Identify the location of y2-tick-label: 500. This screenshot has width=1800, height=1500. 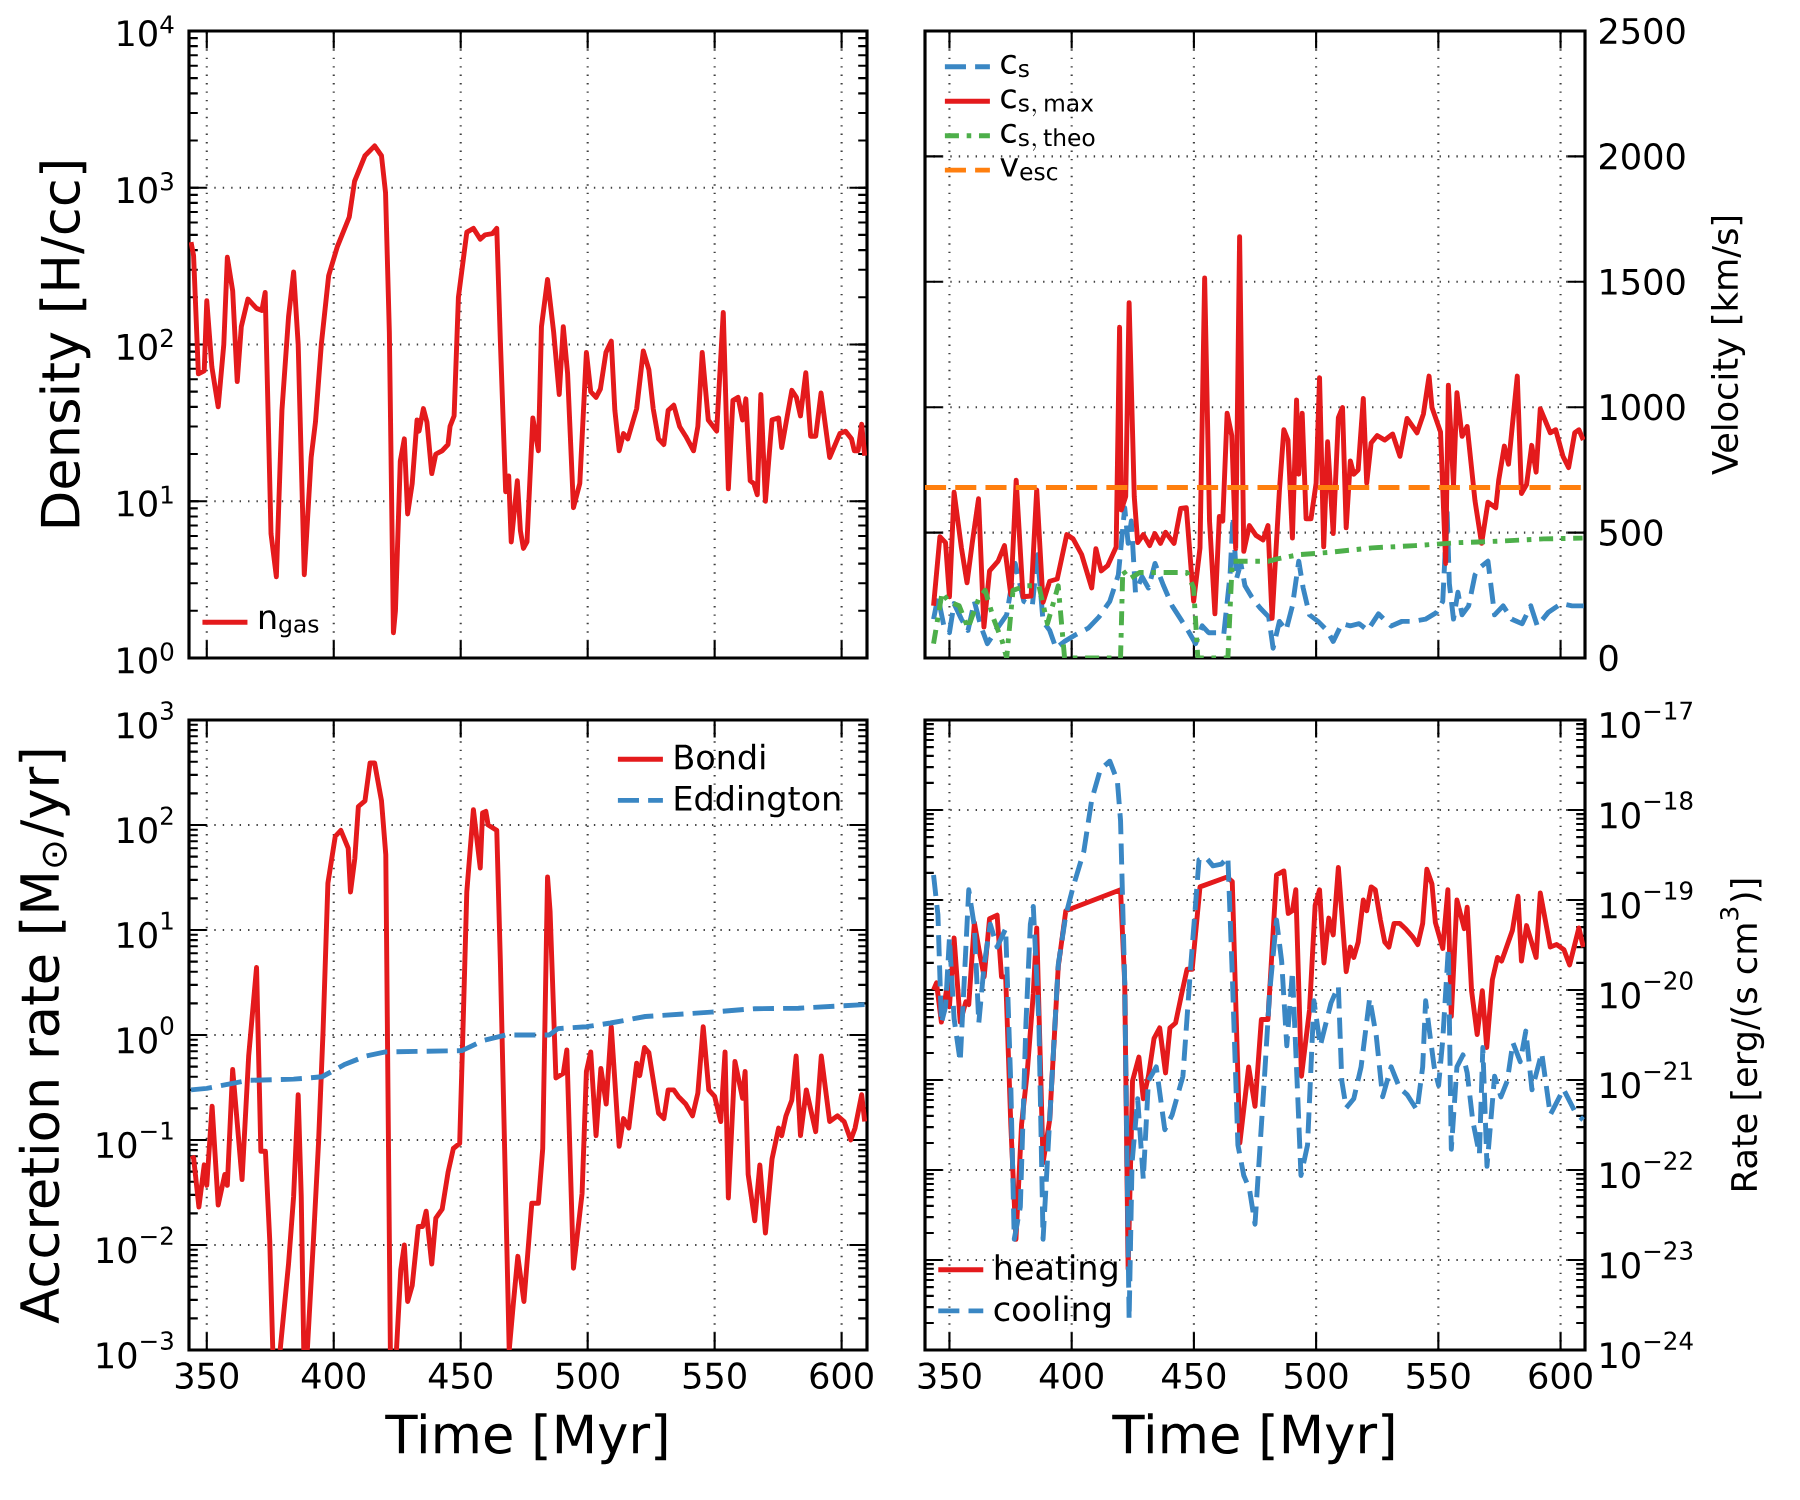
(1631, 532).